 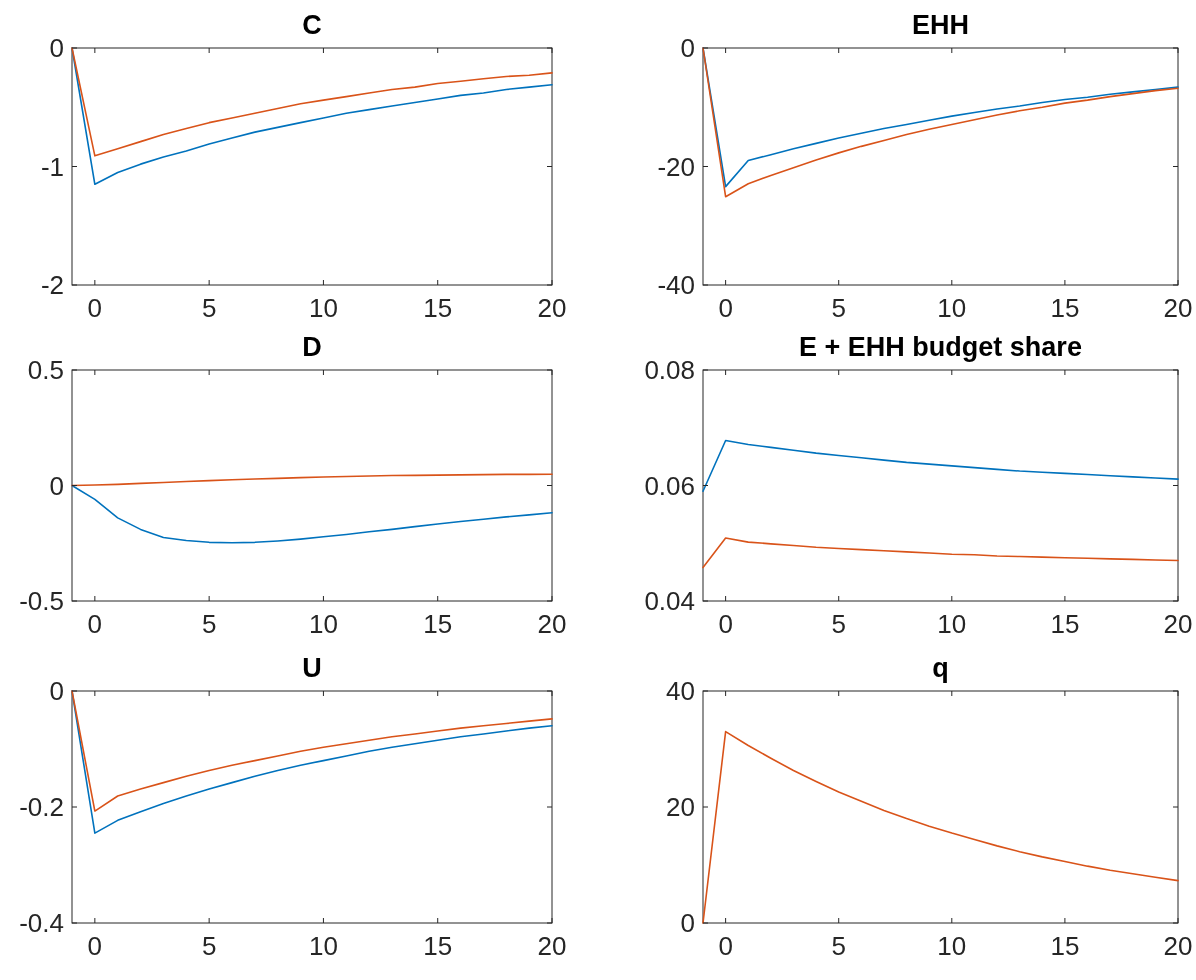 What do you see at coordinates (312, 668) in the screenshot?
I see `chart-title: U` at bounding box center [312, 668].